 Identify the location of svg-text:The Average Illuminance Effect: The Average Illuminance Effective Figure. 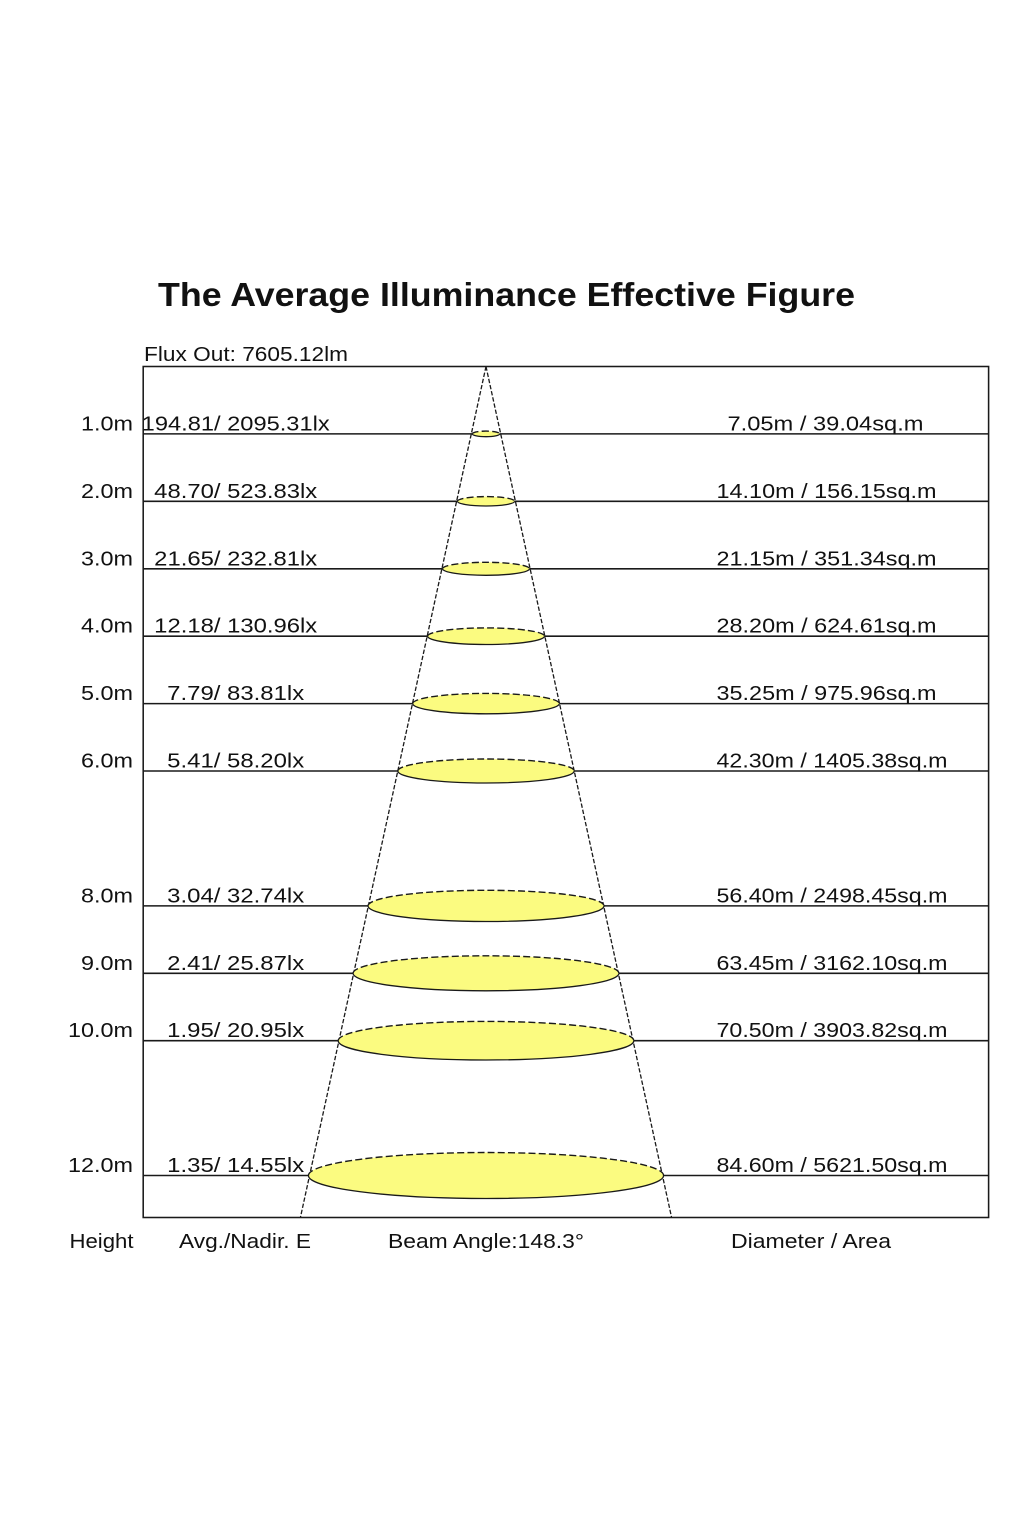
(506, 294).